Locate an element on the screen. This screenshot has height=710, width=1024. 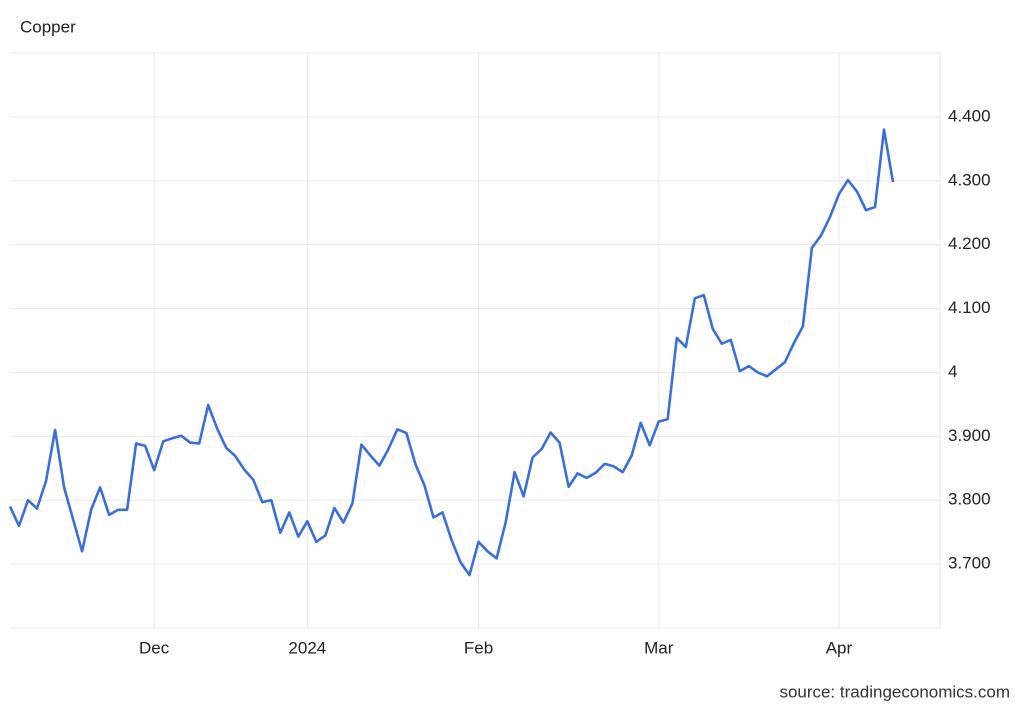
x-tick-label: Feb is located at coordinates (478, 647).